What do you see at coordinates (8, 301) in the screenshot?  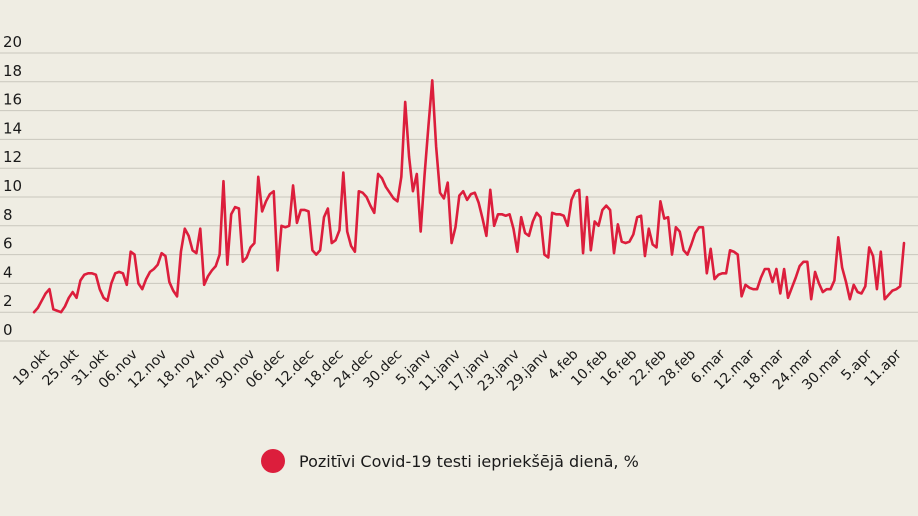 I see `y-tick-label: 2` at bounding box center [8, 301].